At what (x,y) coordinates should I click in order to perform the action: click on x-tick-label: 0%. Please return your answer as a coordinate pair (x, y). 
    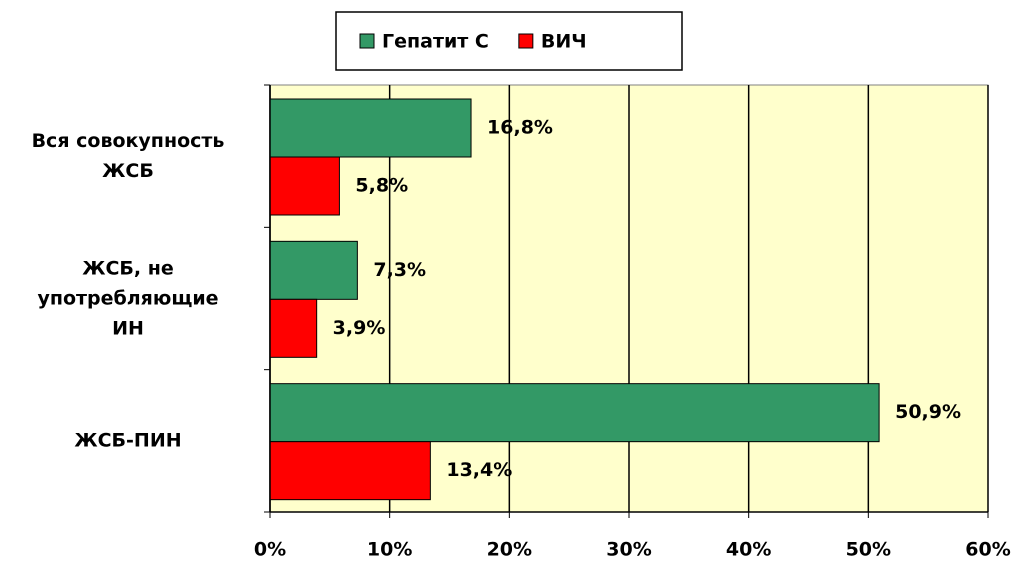
    Looking at the image, I should click on (270, 550).